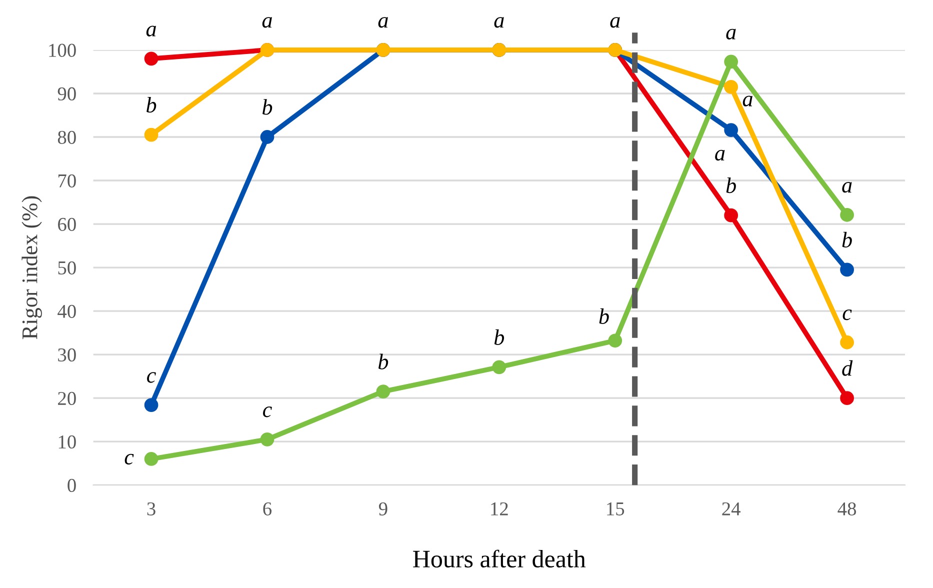 This screenshot has width=933, height=588. I want to click on y-tick-label: 0, so click(72, 485).